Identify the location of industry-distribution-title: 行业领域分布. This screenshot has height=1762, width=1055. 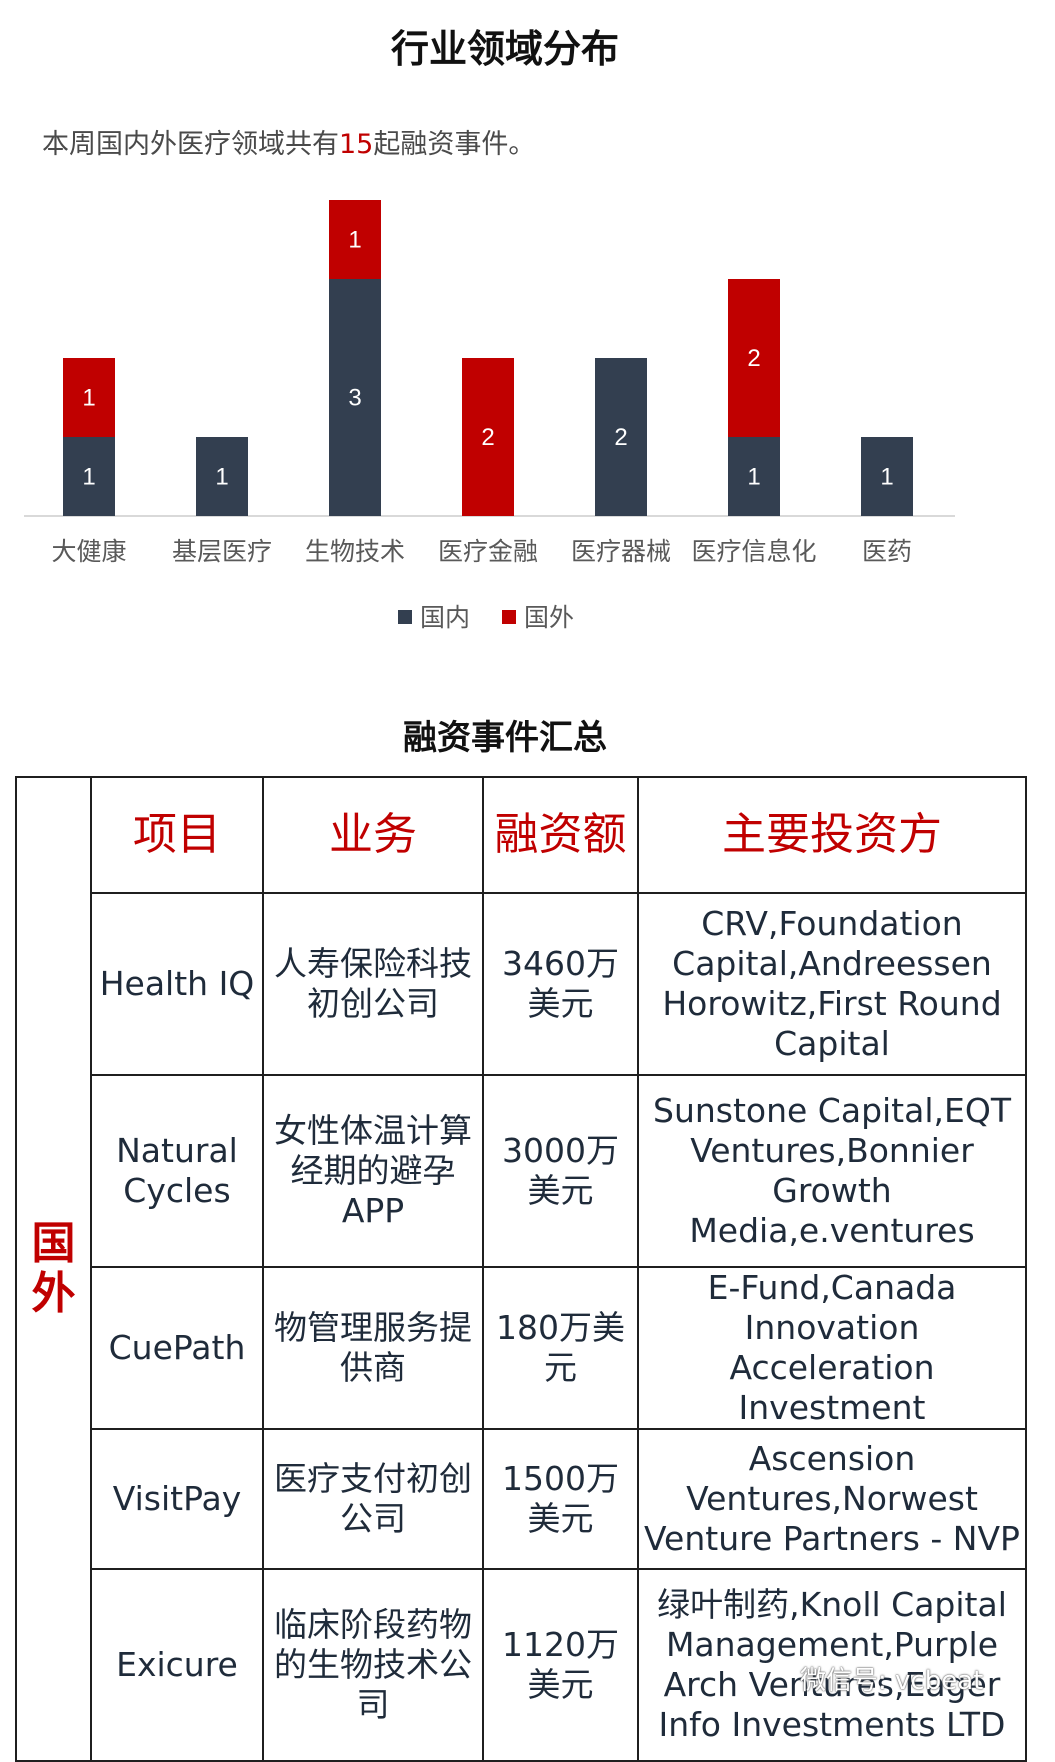
(504, 49).